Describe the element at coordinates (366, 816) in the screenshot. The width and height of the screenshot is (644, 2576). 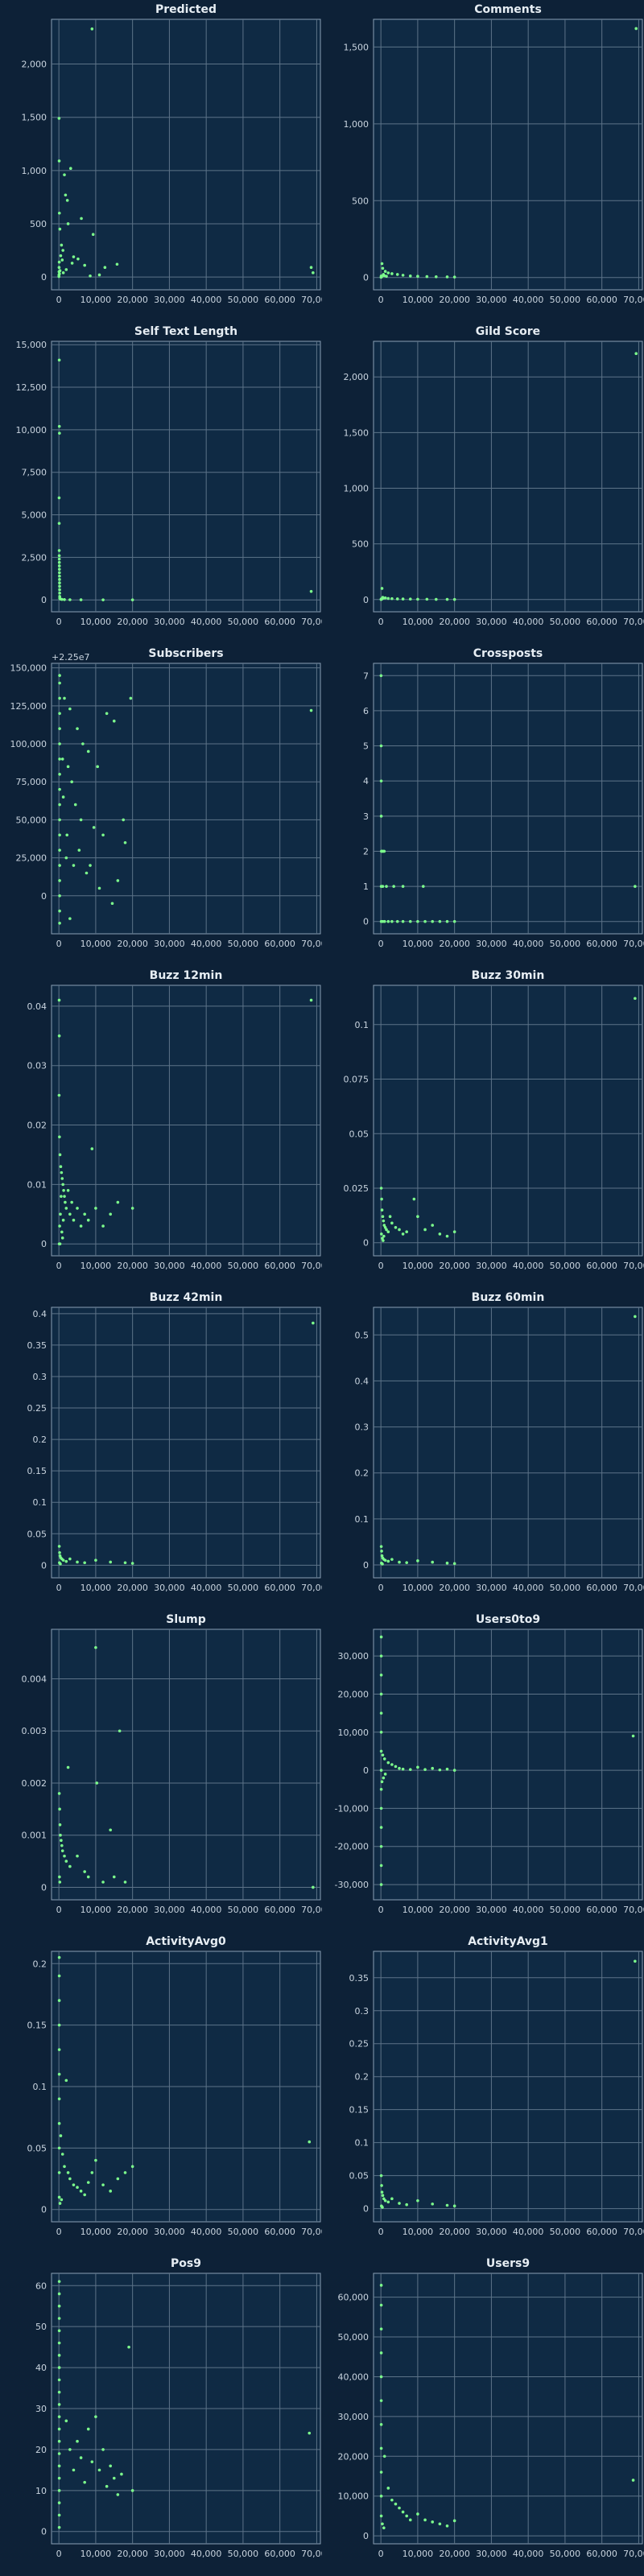
I see `y-tick-label: 3` at that location.